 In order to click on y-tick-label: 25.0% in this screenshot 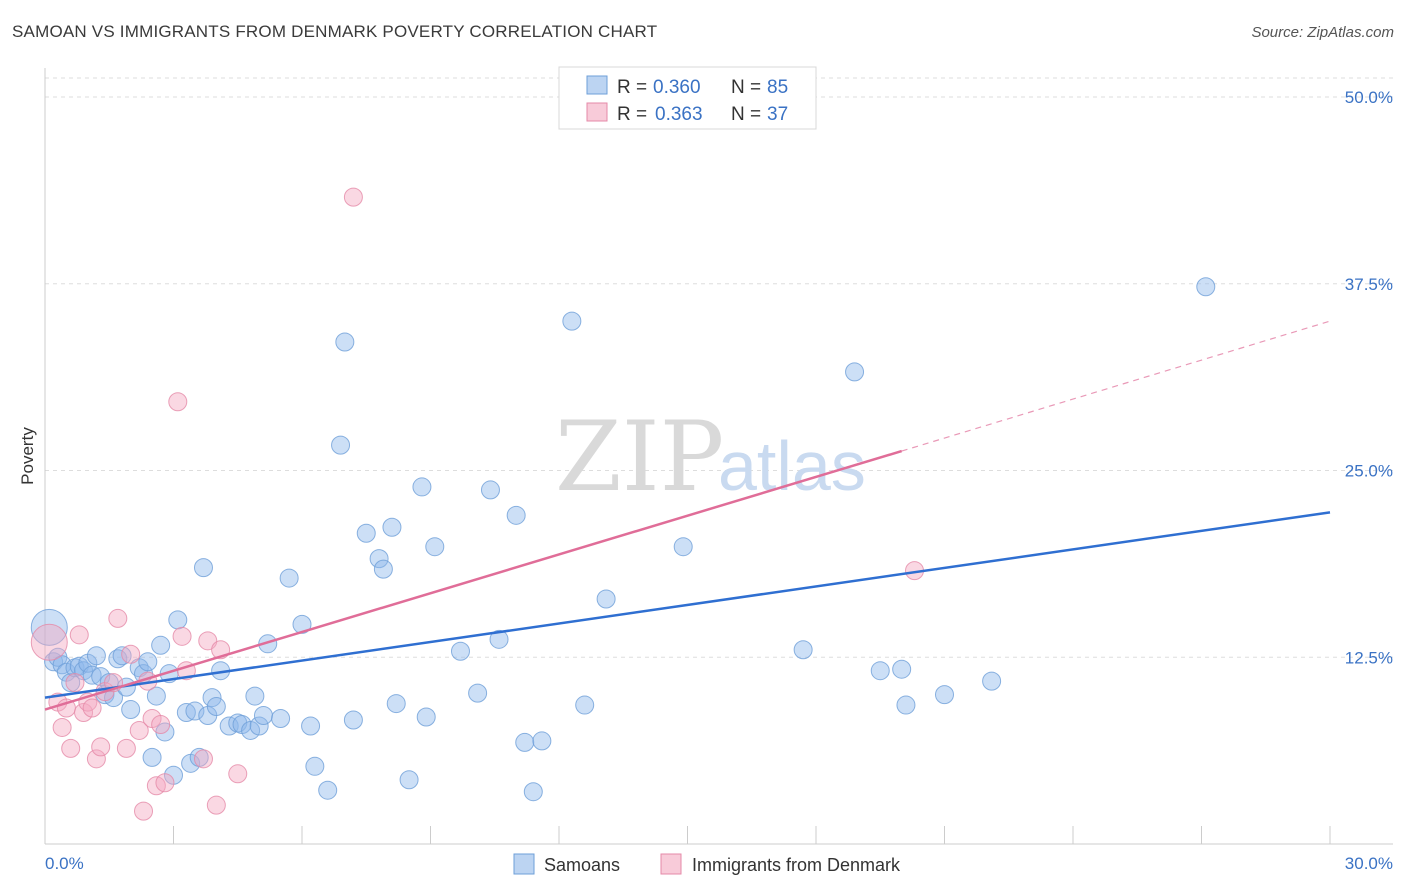, I will do `click(1369, 471)`.